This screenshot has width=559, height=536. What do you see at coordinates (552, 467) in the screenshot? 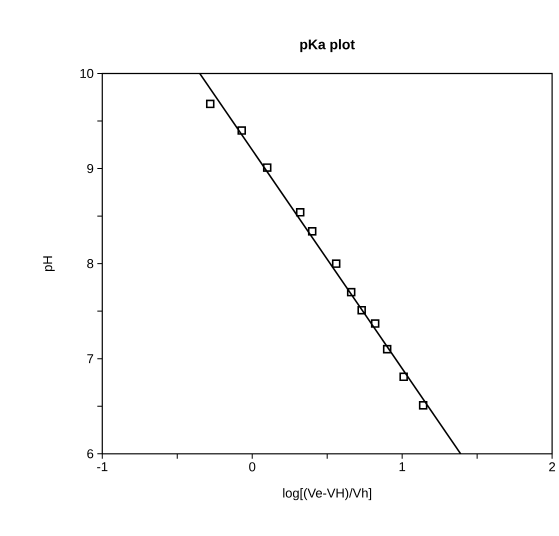
I see `x-tick-label: 2` at bounding box center [552, 467].